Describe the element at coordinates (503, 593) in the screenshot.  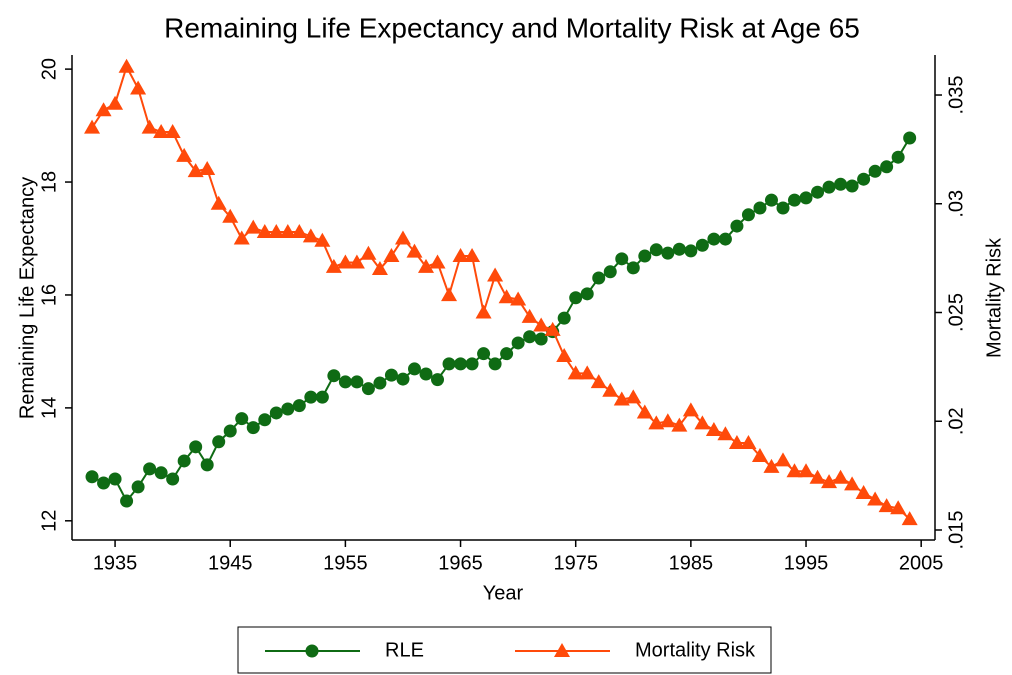
I see `x-axis-label: Year` at that location.